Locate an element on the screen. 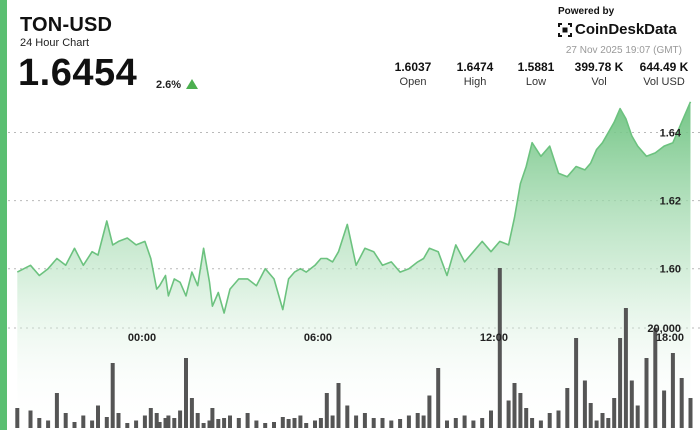 The height and width of the screenshot is (430, 700). up-arrow-icon is located at coordinates (192, 84).